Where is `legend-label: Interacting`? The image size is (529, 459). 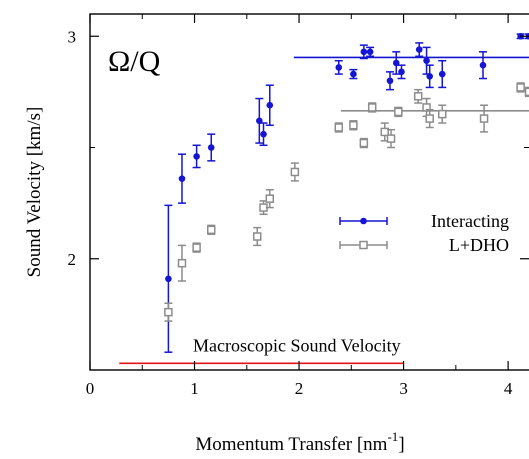 legend-label: Interacting is located at coordinates (470, 221).